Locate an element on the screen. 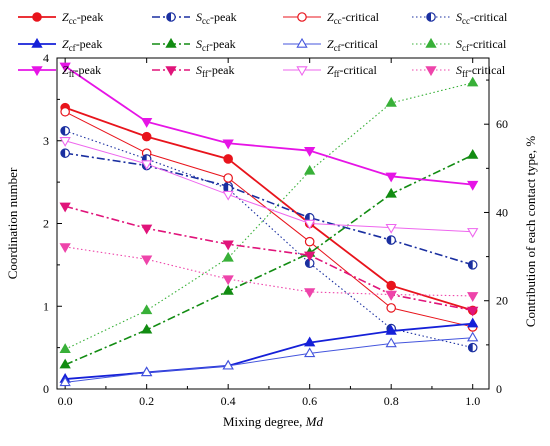  x-axis-title-symbol: Md is located at coordinates (314, 421).